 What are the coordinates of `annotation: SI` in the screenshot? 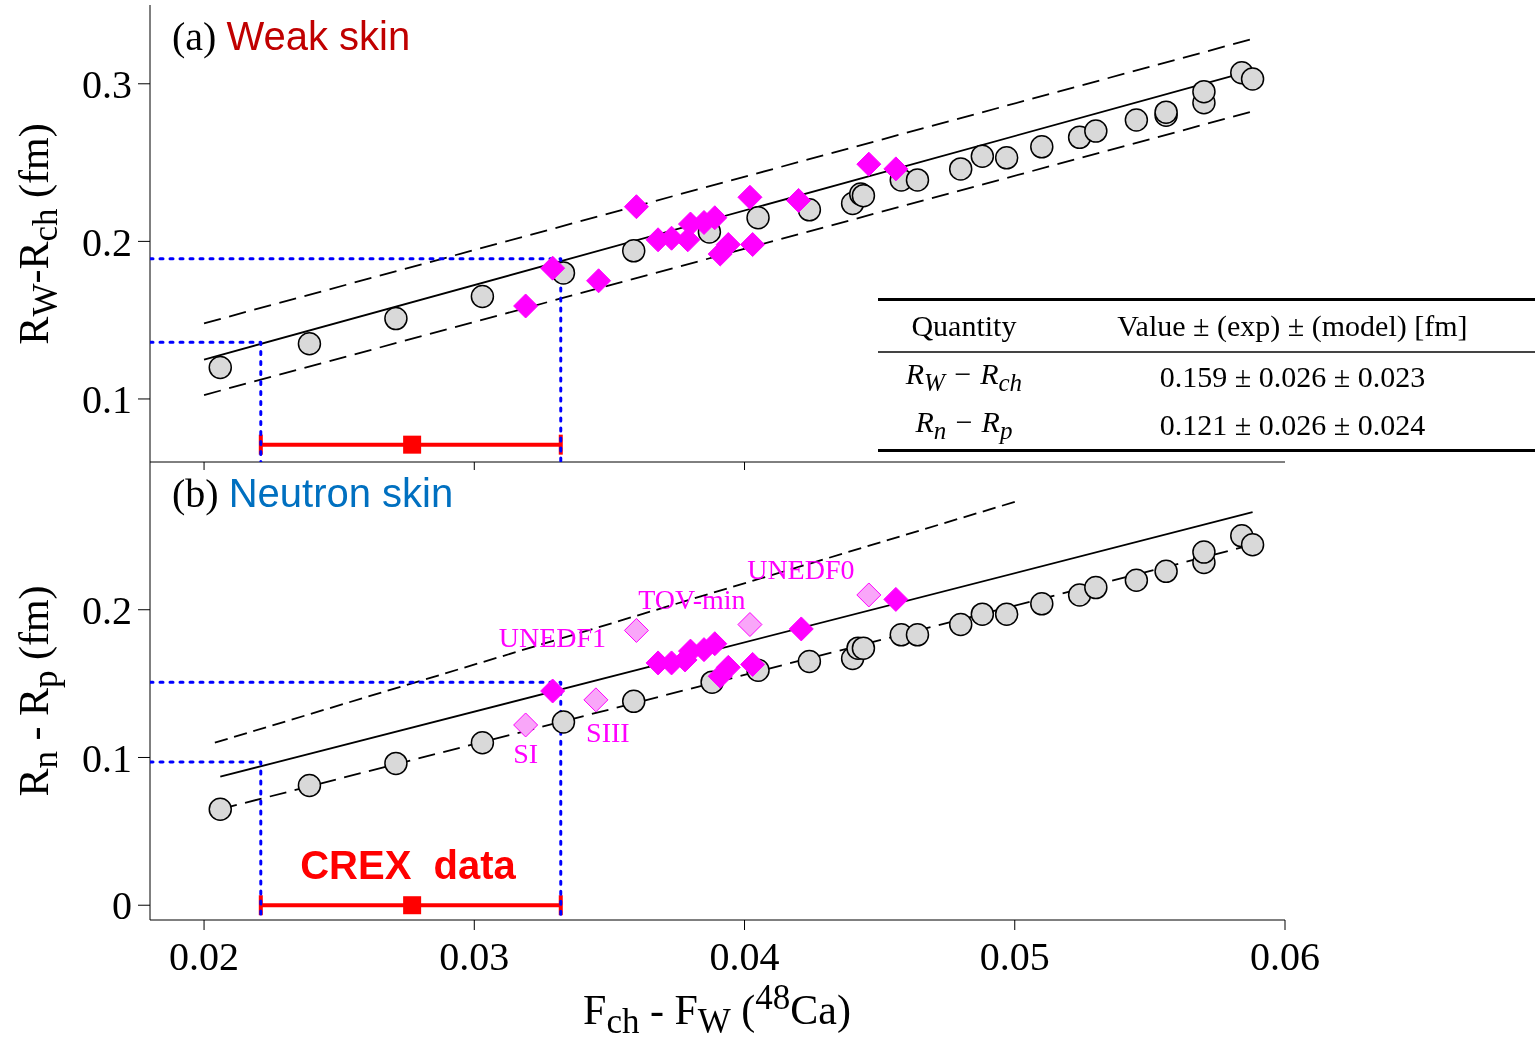 It's located at (526, 754).